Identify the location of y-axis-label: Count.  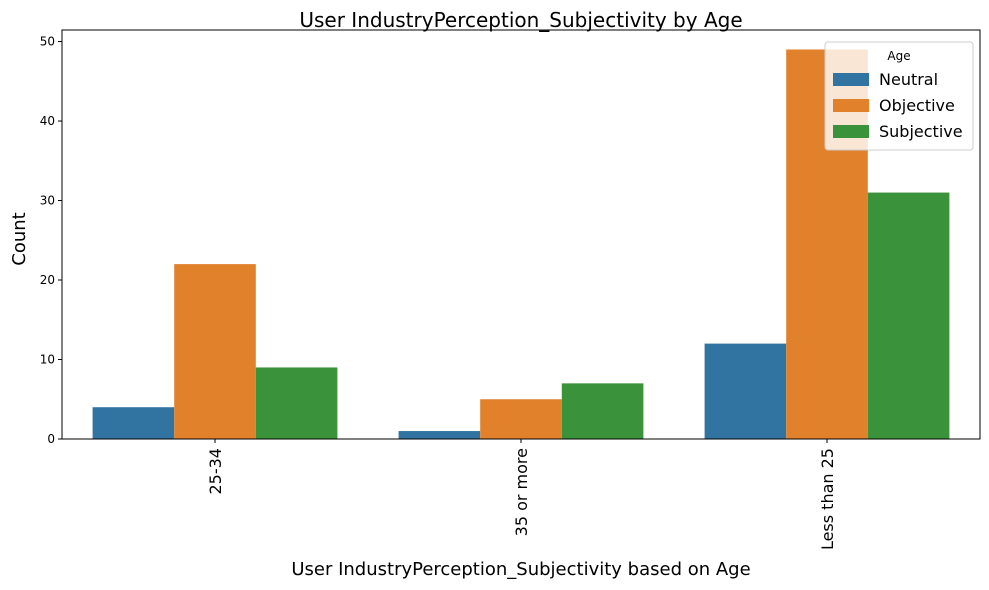
(19, 238).